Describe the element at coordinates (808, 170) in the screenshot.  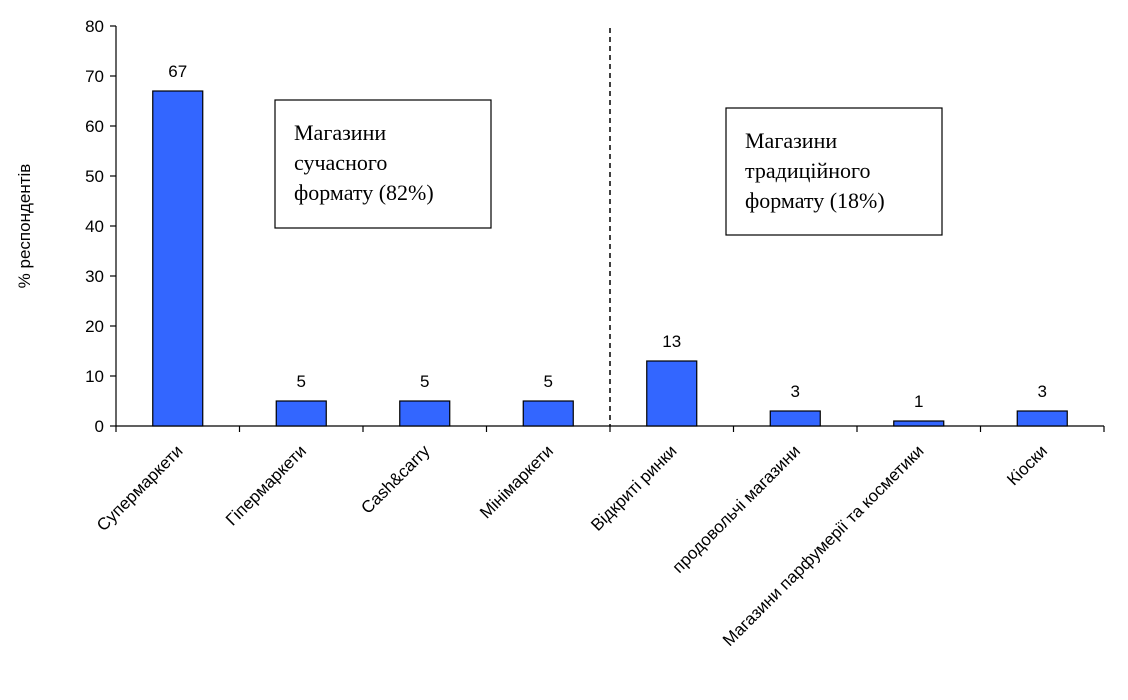
I see `annotation-text: традиційного` at that location.